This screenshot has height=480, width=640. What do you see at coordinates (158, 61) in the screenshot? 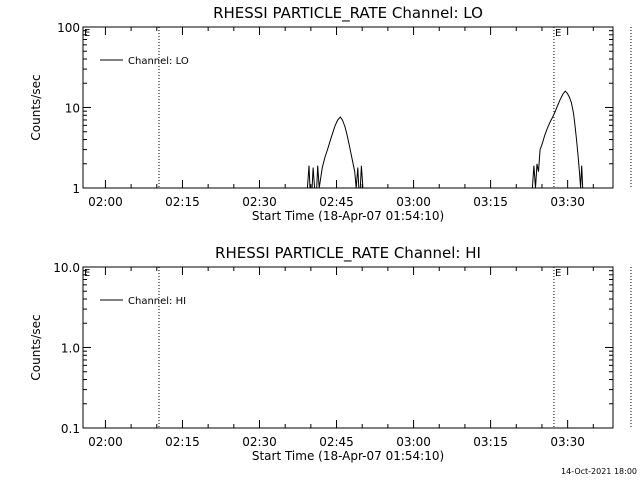
I see `legend-label: Channel: LO` at bounding box center [158, 61].